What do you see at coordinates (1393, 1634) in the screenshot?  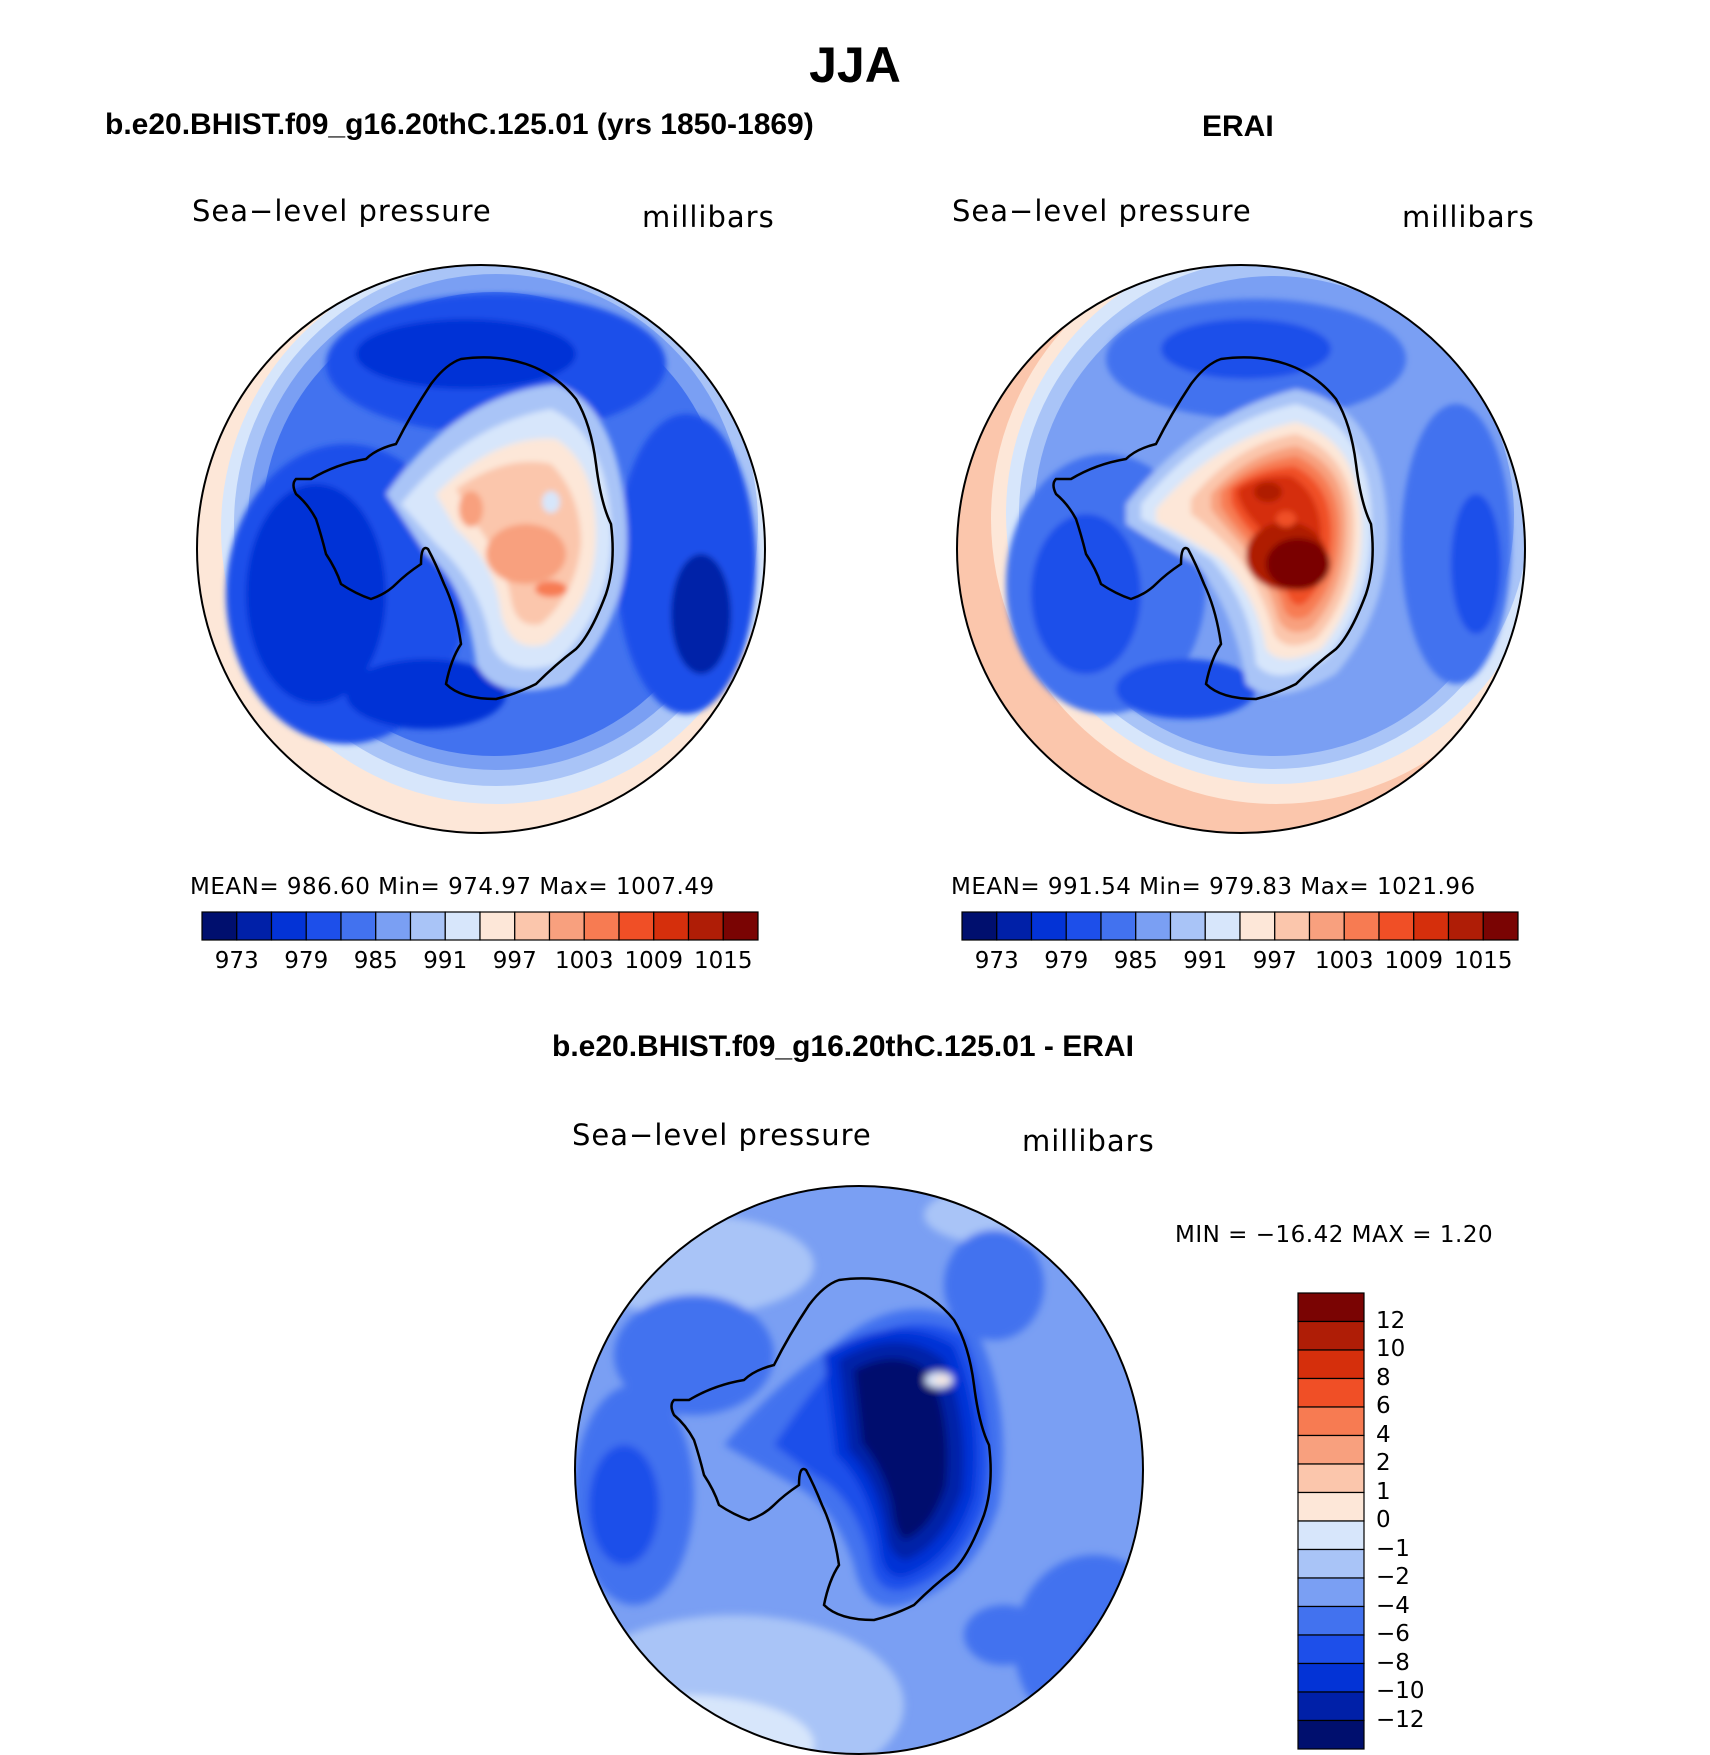 I see `colorbar-tick-label: −6` at bounding box center [1393, 1634].